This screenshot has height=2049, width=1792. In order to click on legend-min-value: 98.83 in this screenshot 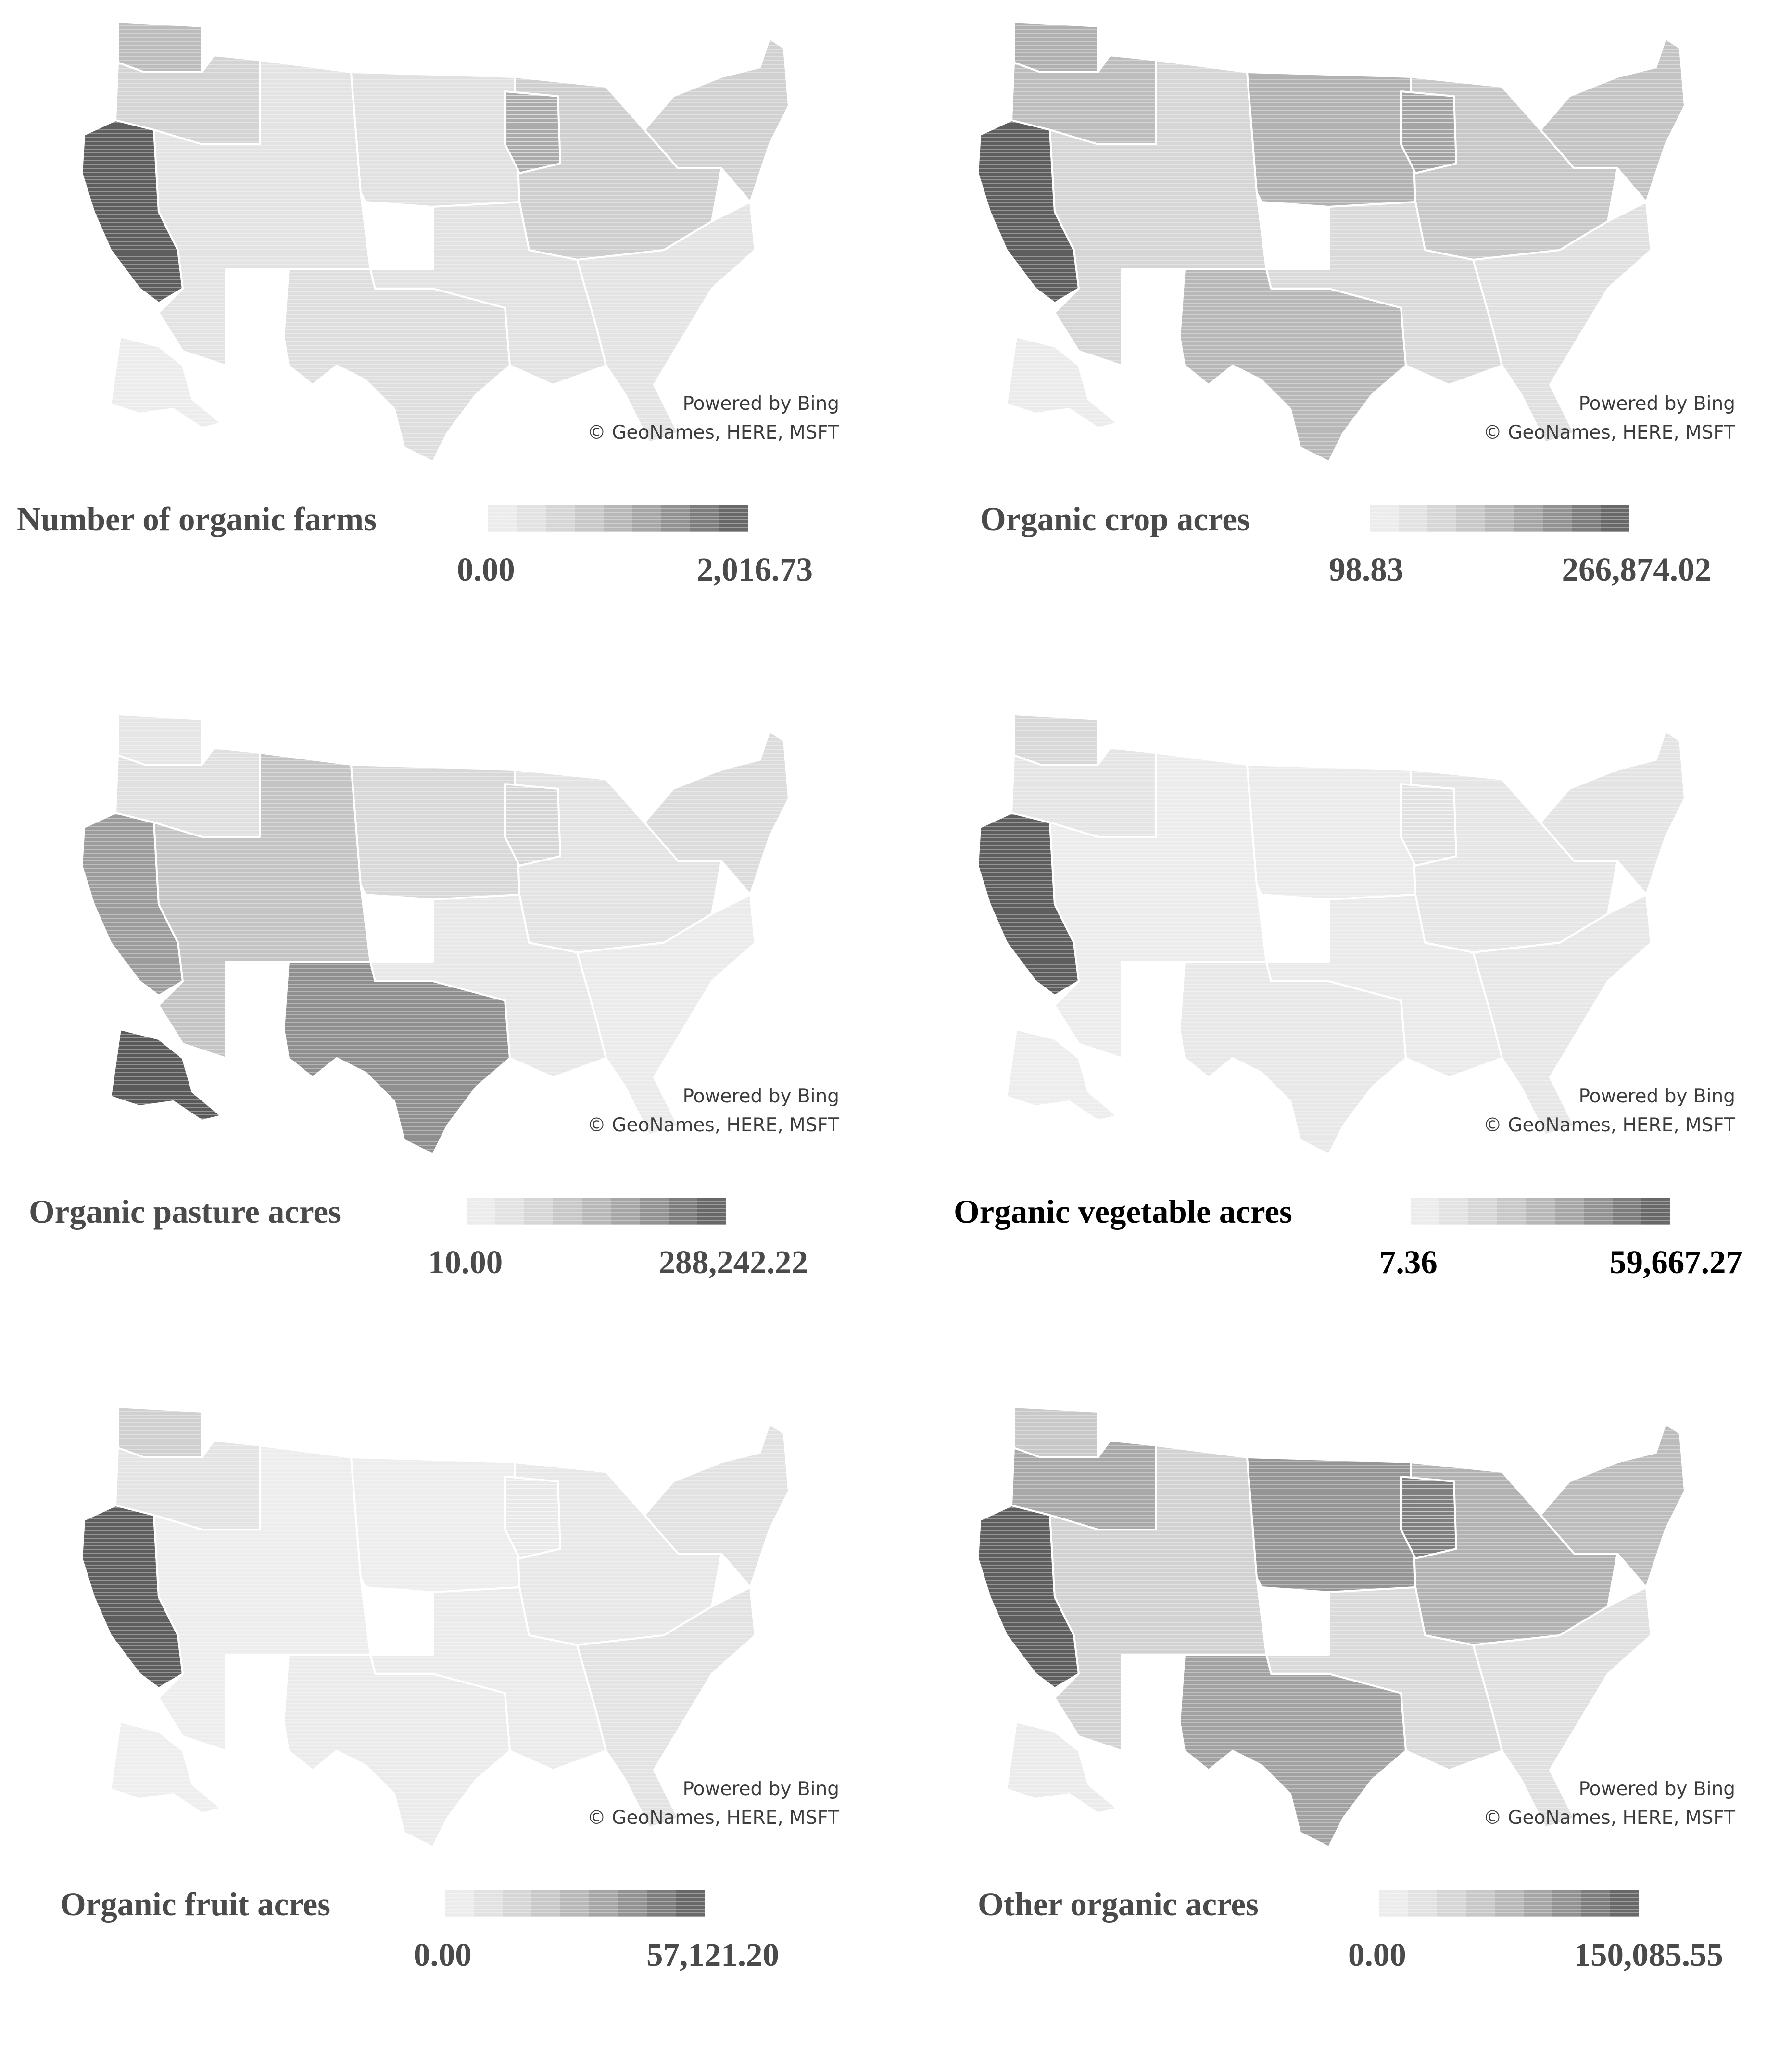, I will do `click(1367, 569)`.